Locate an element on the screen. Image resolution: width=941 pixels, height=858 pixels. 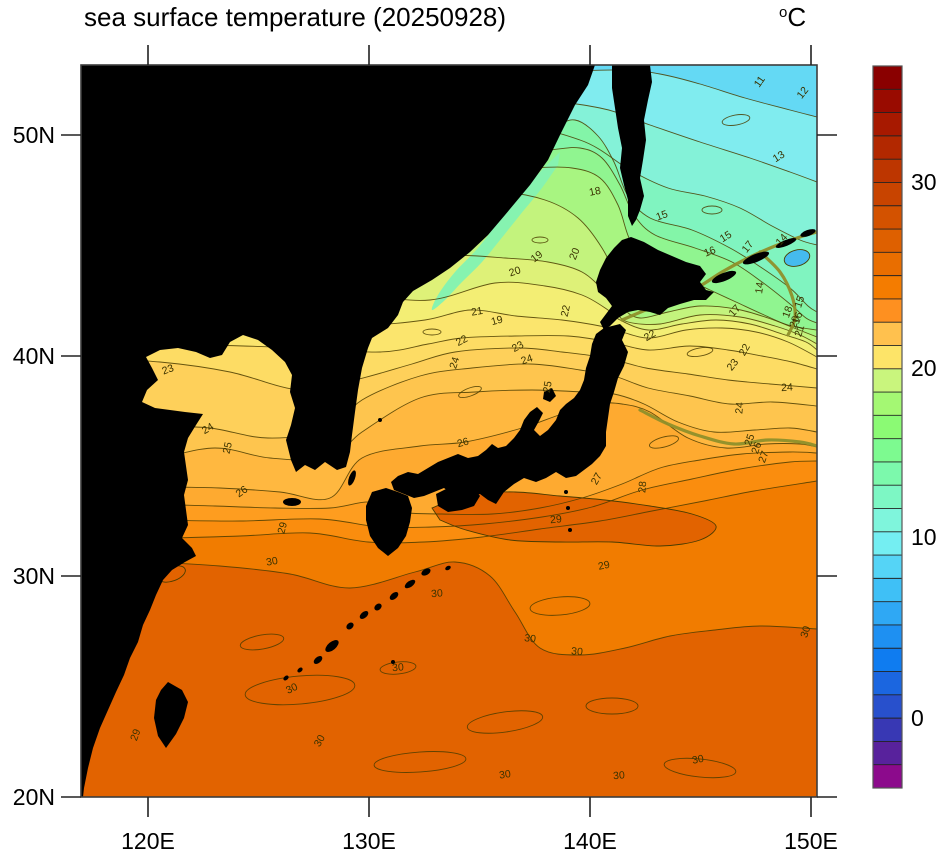
contour-label: 15 is located at coordinates (661, 215).